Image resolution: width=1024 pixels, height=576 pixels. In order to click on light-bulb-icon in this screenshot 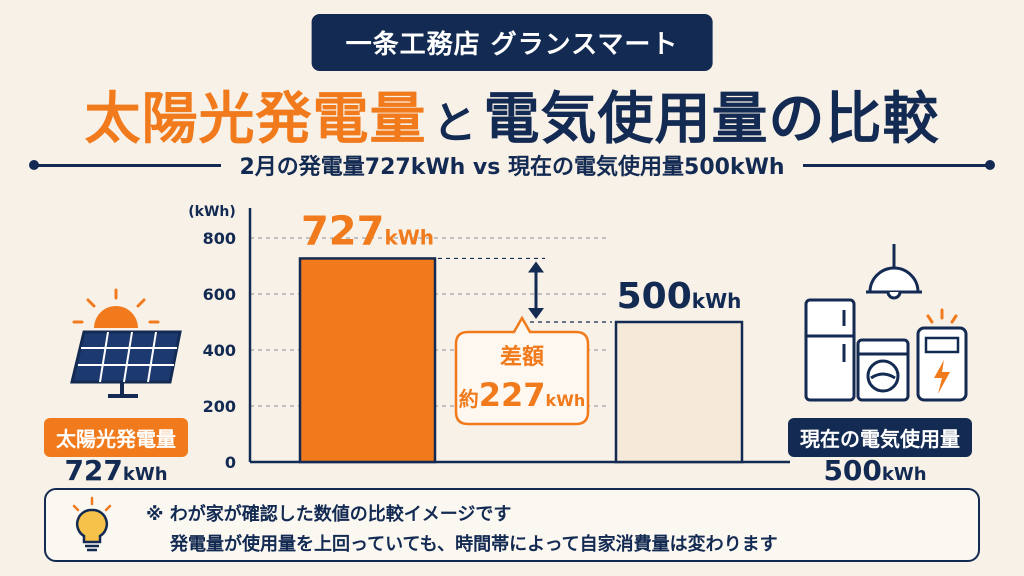, I will do `click(92, 524)`.